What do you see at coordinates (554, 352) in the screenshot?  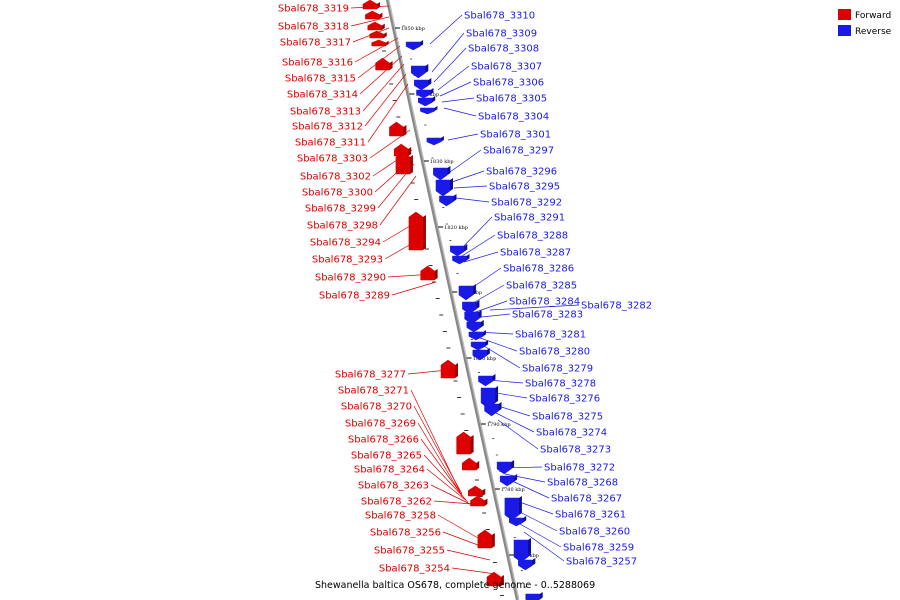 I see `gene-name: Sbal678_3280` at bounding box center [554, 352].